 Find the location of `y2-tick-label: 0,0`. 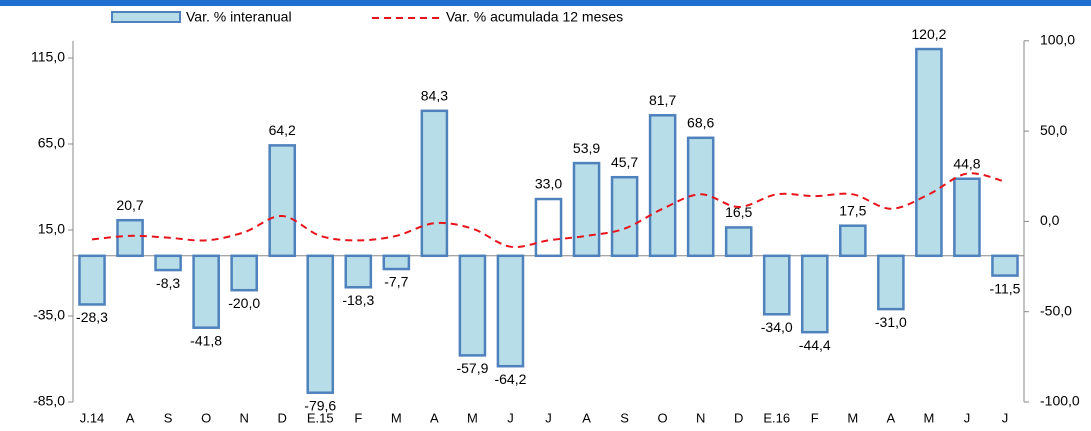

y2-tick-label: 0,0 is located at coordinates (1050, 220).